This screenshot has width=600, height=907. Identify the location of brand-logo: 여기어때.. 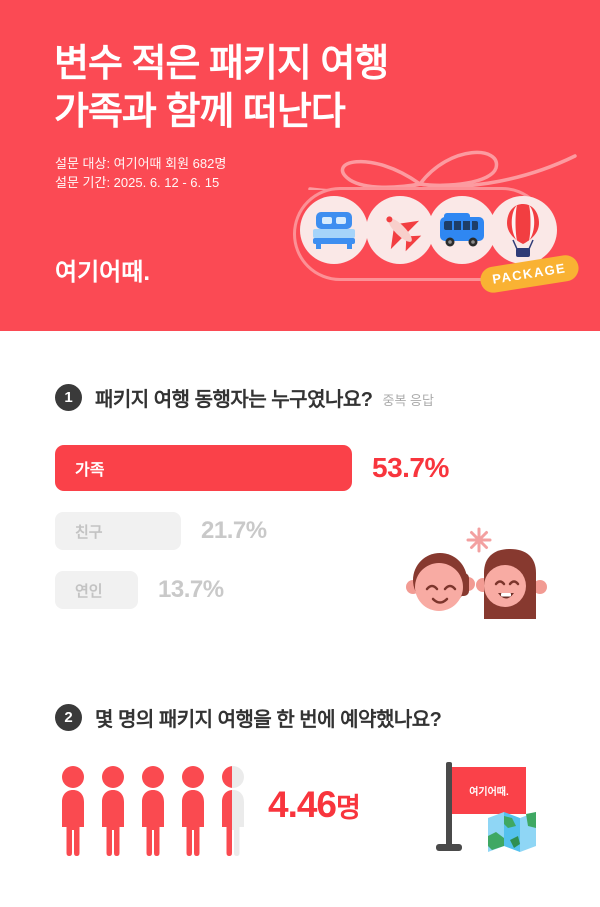
(102, 272).